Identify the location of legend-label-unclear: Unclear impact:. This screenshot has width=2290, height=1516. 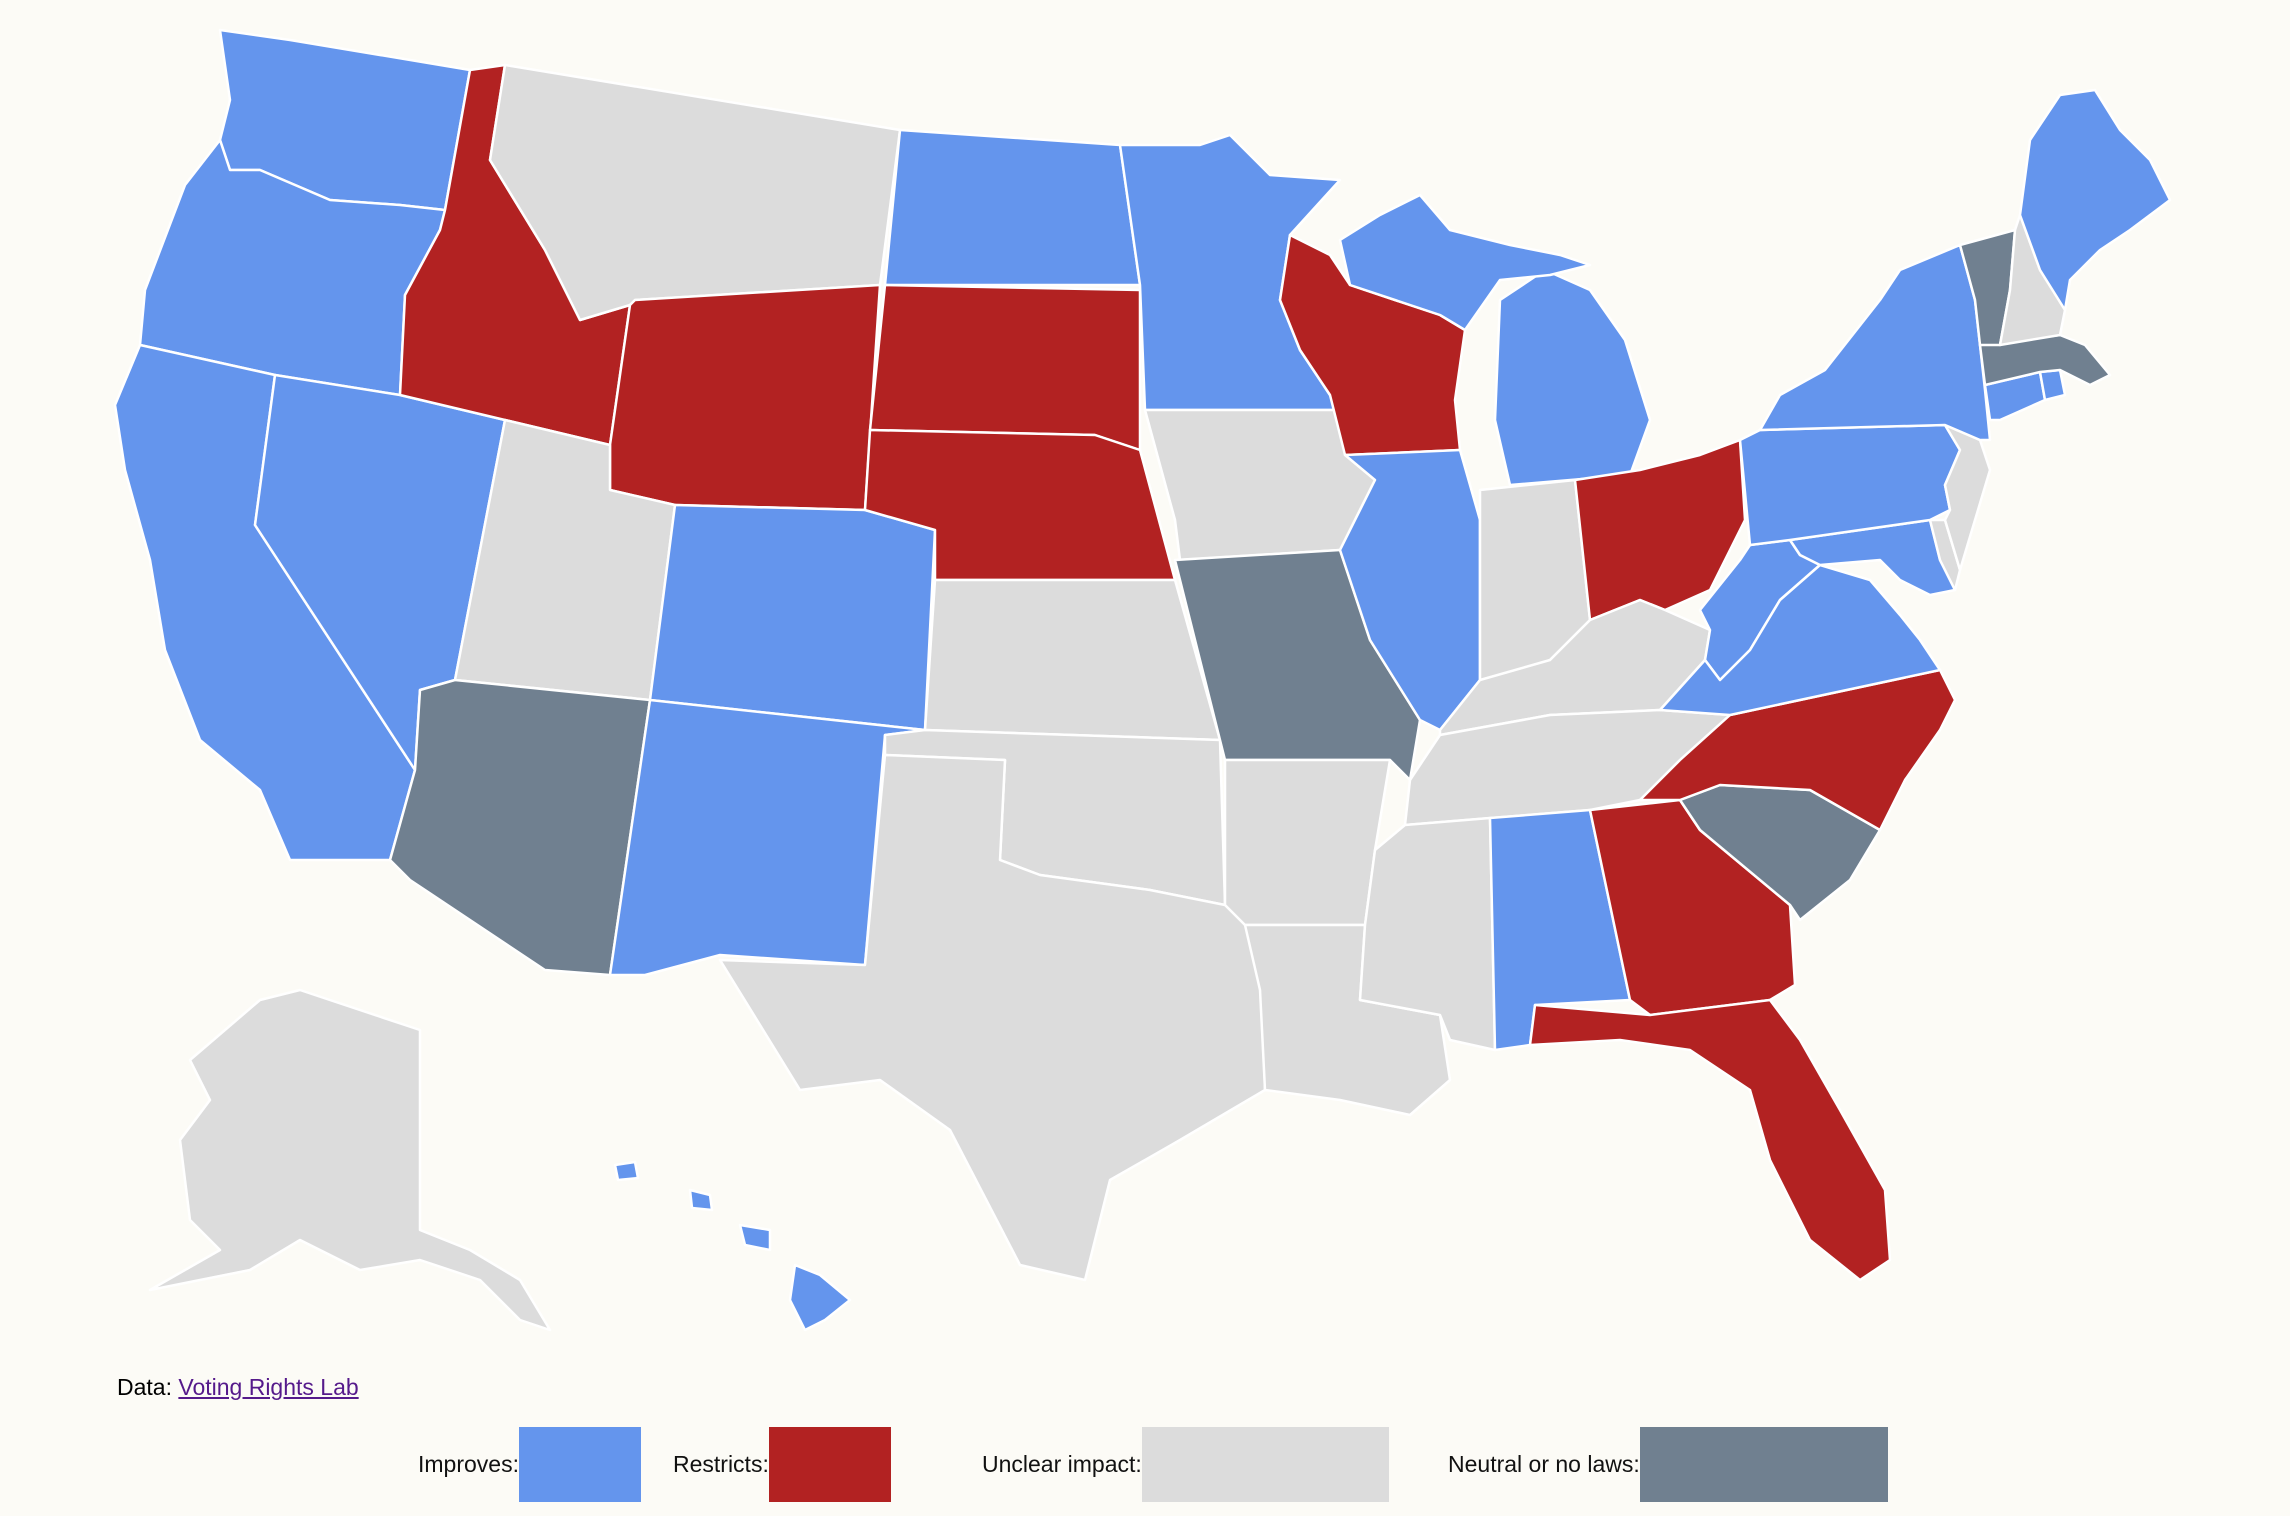
(1062, 1464).